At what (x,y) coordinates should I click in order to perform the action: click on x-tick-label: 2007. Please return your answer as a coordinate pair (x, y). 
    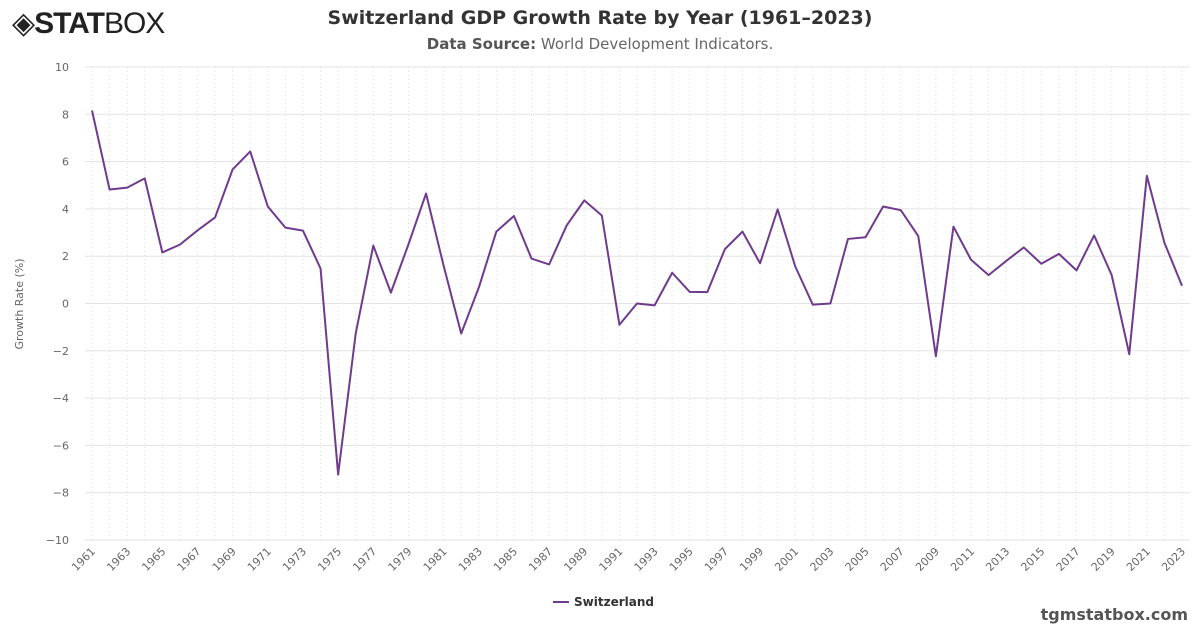
    Looking at the image, I should click on (892, 559).